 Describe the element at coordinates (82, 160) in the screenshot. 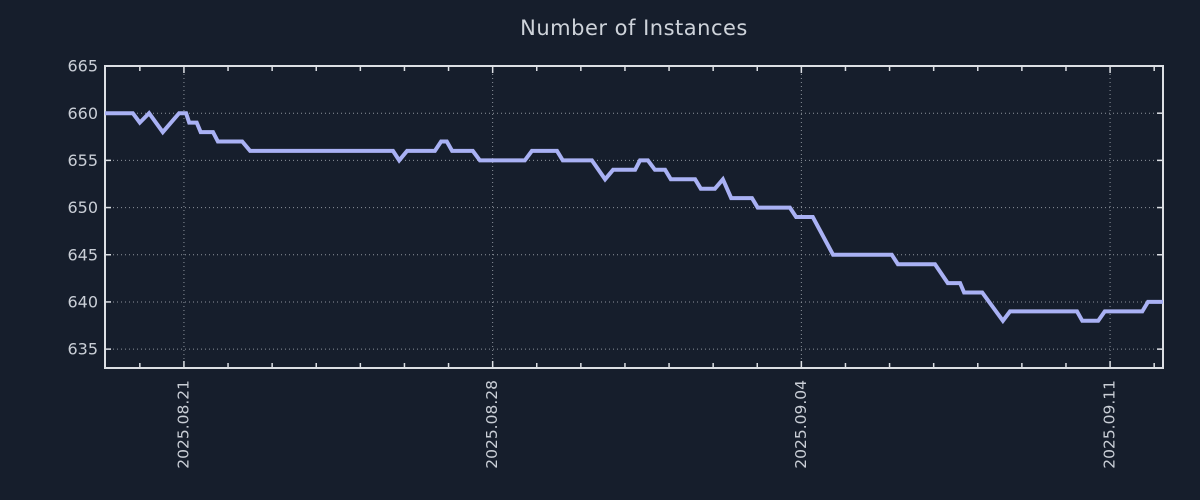

I see `y-tick-label: 655` at that location.